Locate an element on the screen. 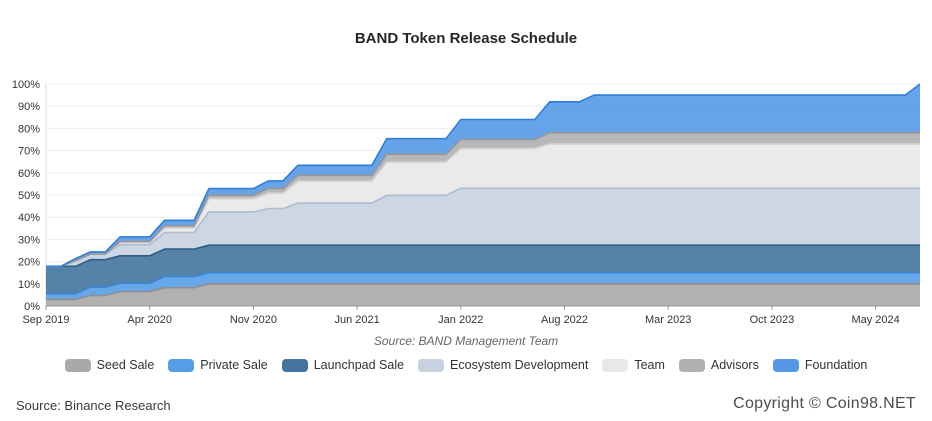 The height and width of the screenshot is (421, 932). page-title: BAND Token Release Schedule is located at coordinates (466, 38).